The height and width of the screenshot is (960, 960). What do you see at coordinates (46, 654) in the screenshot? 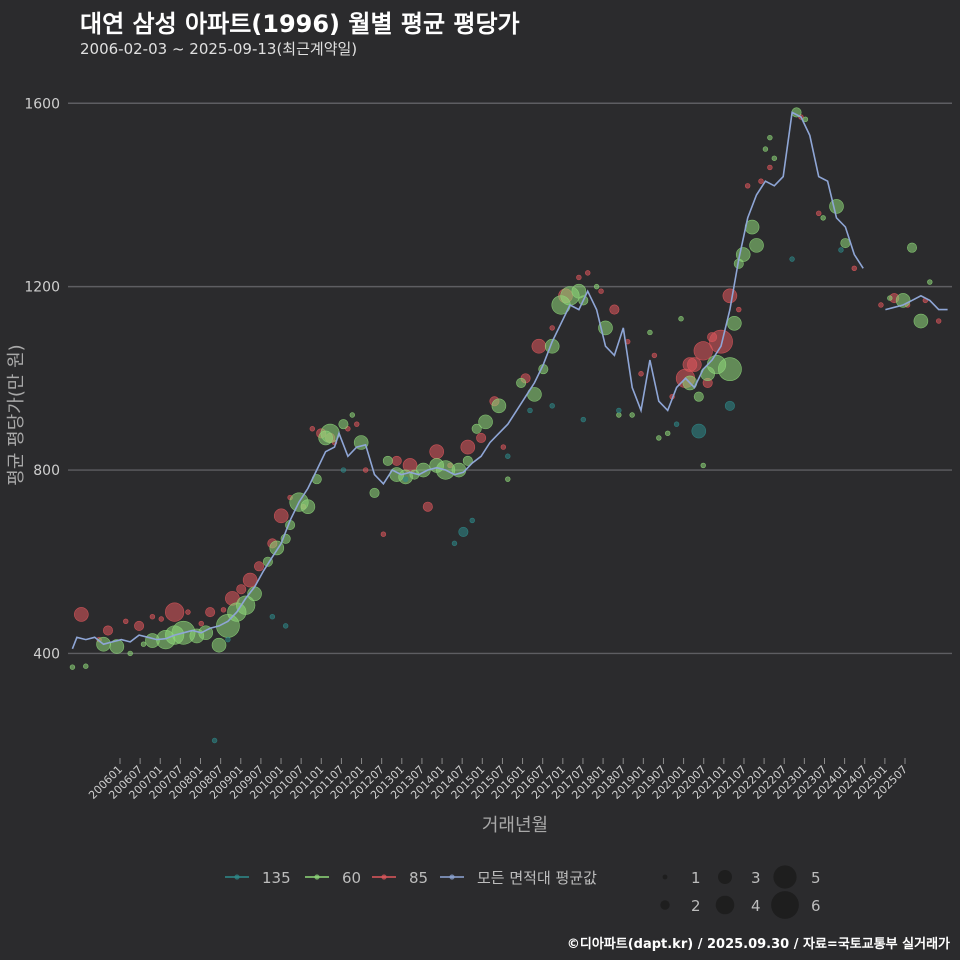
I see `y-tick-400: 400` at bounding box center [46, 654].